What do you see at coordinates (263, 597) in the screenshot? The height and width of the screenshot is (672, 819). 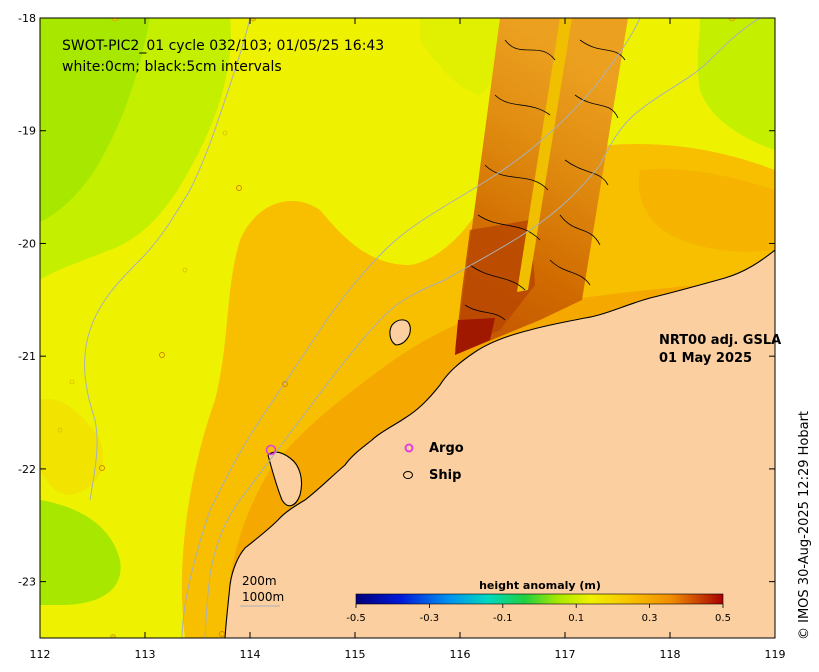 I see `bathymetry-label-1000m: 1000m` at bounding box center [263, 597].